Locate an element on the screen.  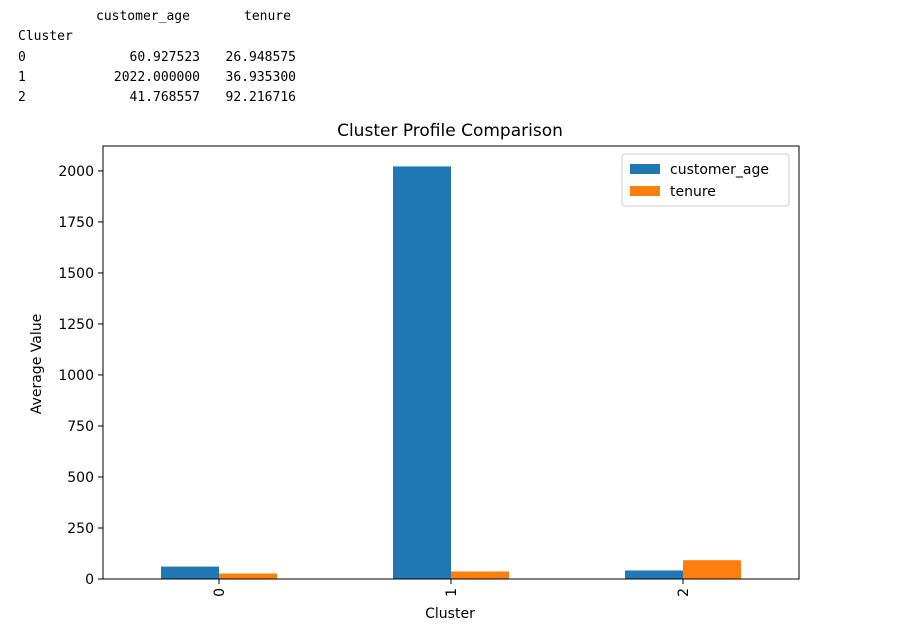
x-tick-label: 2 is located at coordinates (684, 592).